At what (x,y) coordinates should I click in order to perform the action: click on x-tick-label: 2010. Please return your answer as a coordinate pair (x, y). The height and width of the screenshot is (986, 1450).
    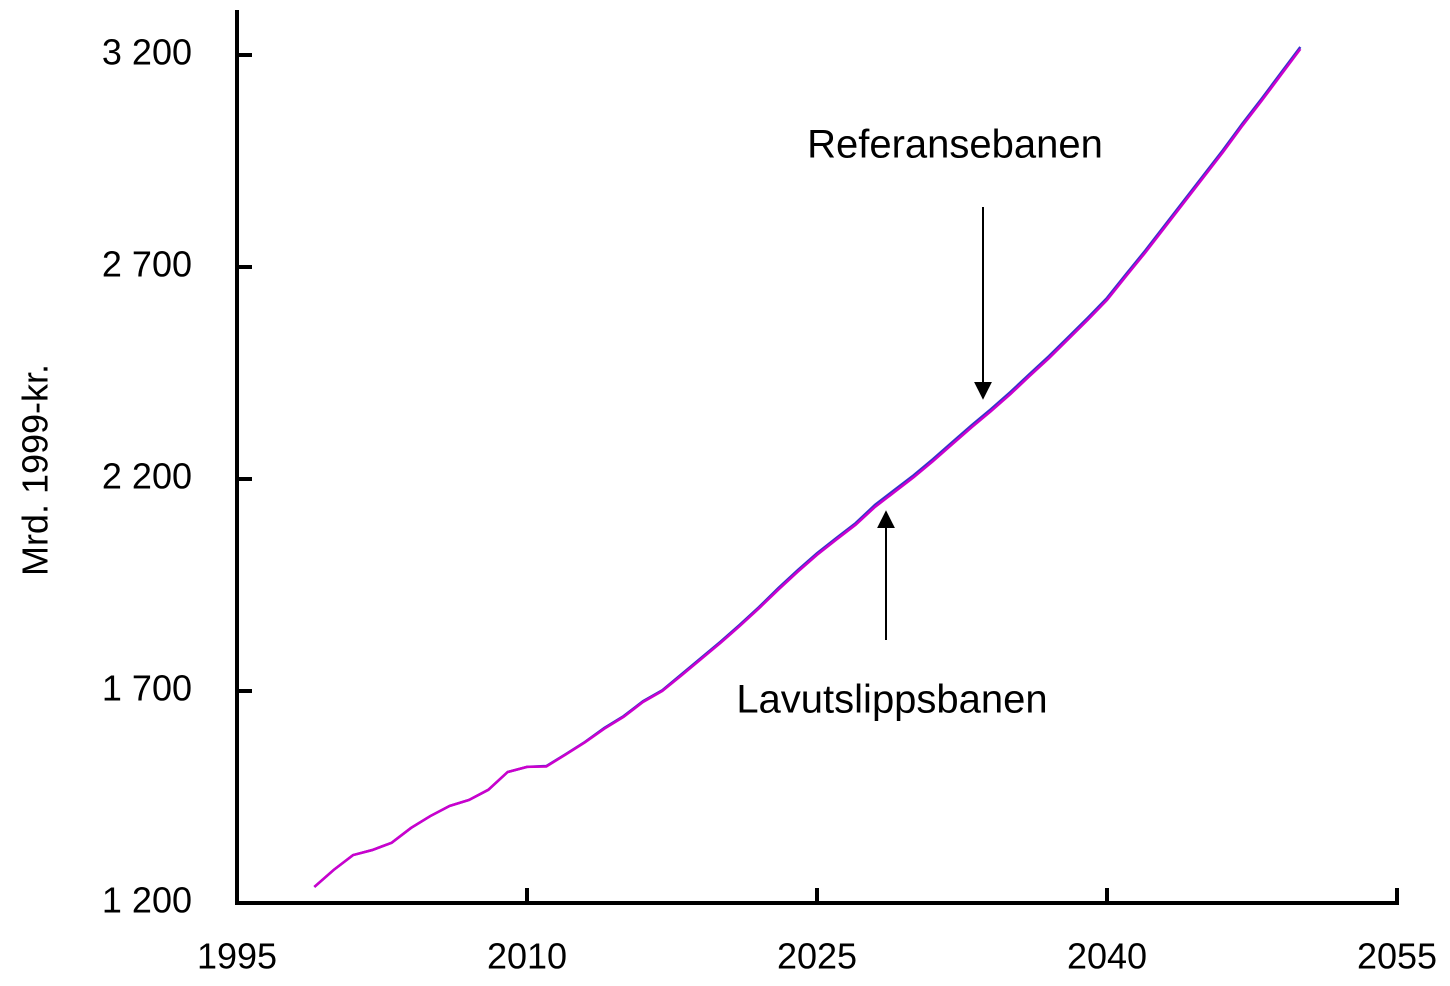
    Looking at the image, I should click on (527, 956).